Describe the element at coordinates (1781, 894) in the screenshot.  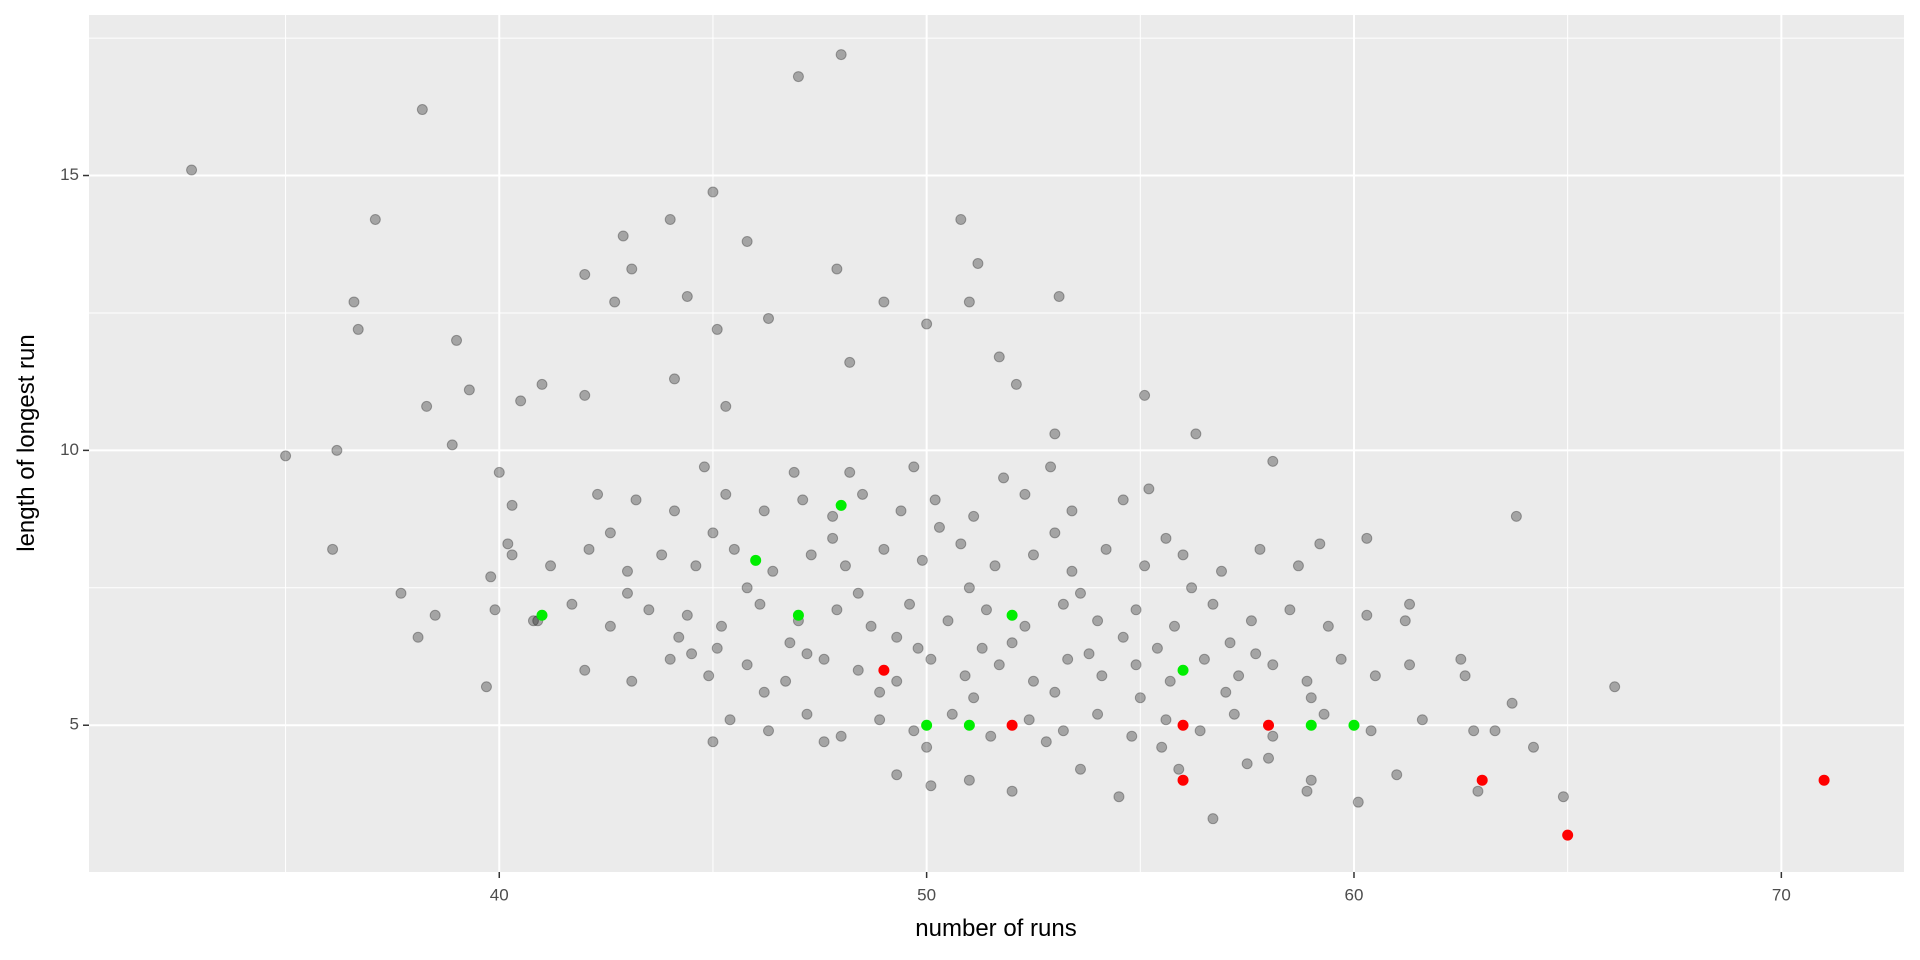
I see `x-tick-label: 70` at that location.